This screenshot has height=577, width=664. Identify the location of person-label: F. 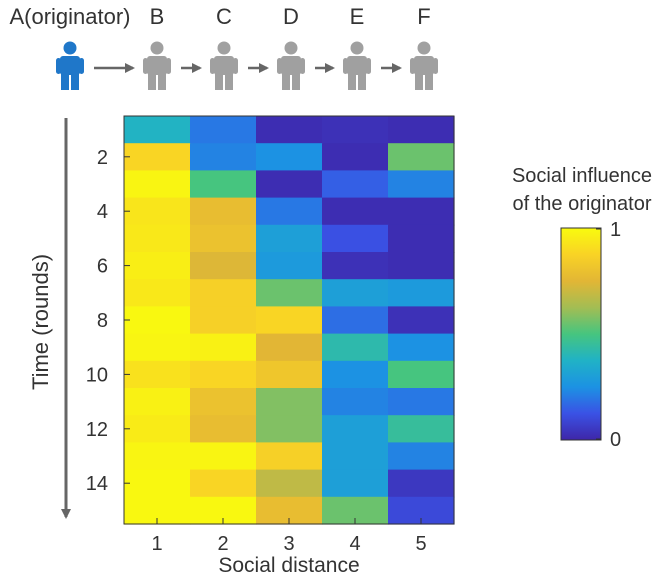
(423, 16).